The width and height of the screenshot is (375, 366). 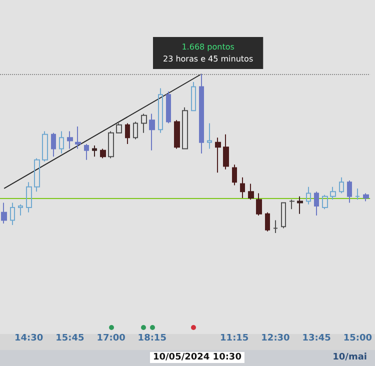 I want to click on x-tick-label: 13:45, so click(x=316, y=339).